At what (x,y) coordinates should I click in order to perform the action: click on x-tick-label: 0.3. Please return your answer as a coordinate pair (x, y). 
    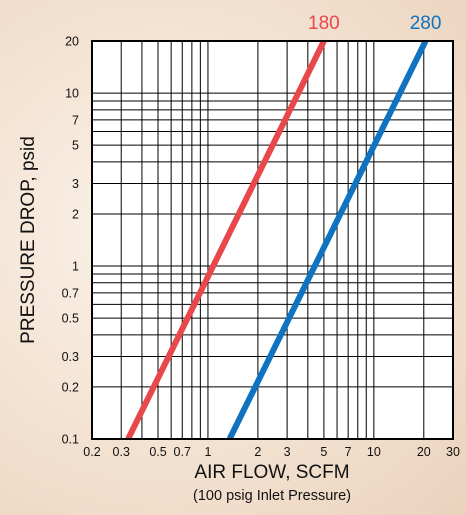
    Looking at the image, I should click on (121, 452).